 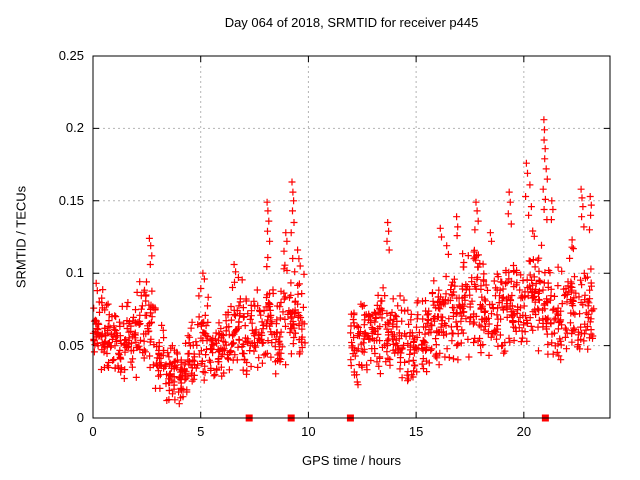 What do you see at coordinates (74, 128) in the screenshot?
I see `y-tick-label: 0.2` at bounding box center [74, 128].